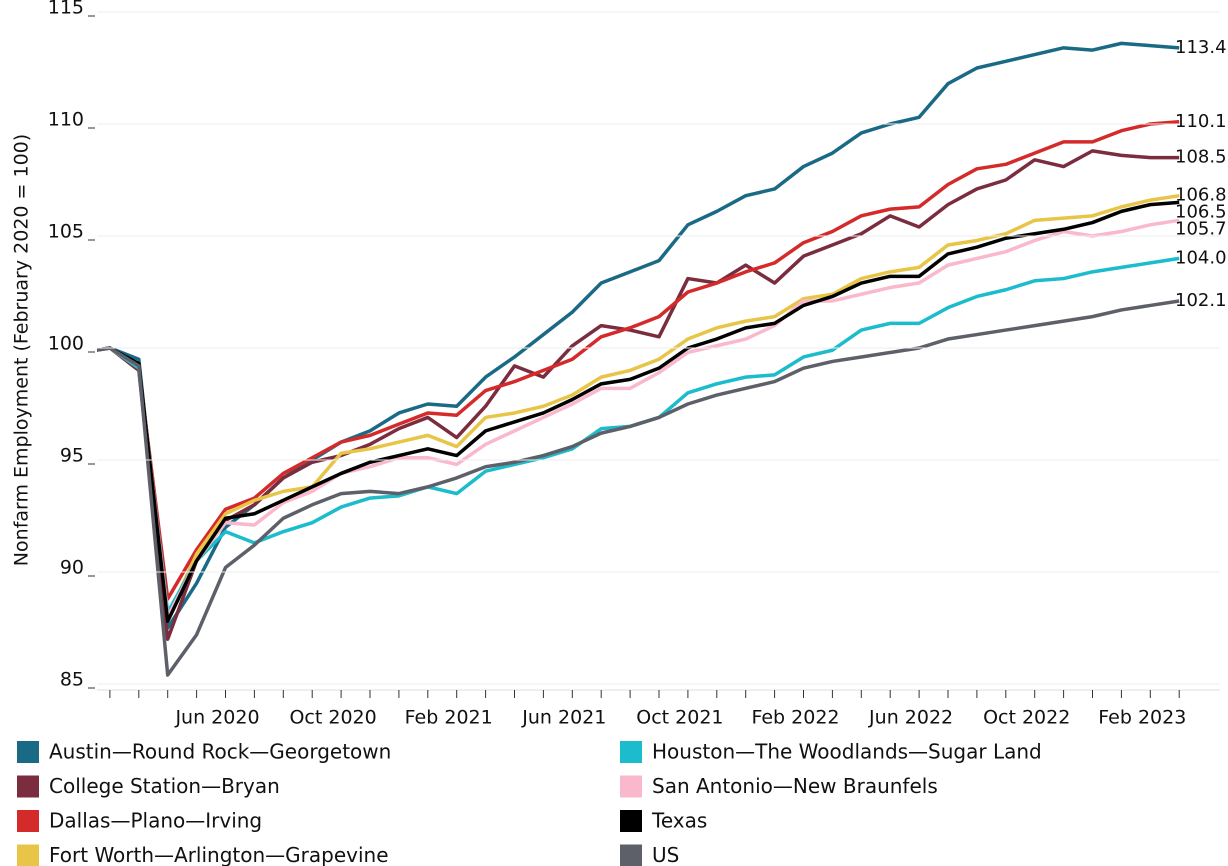 The image size is (1228, 866). I want to click on y-tick-label: 110, so click(66, 120).